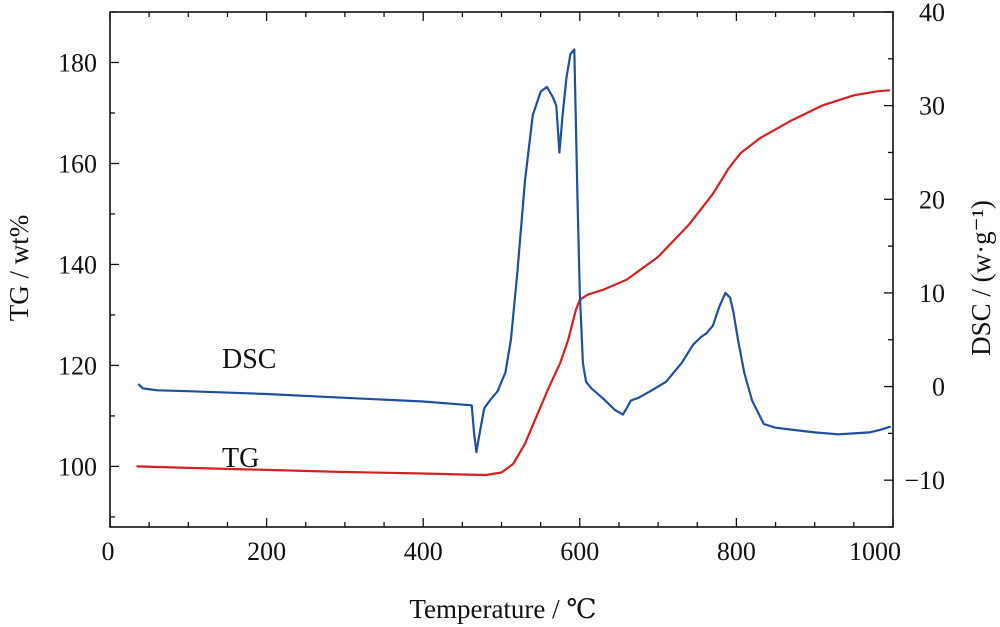 This screenshot has width=1000, height=627. What do you see at coordinates (938, 387) in the screenshot?
I see `right-tick-label: 0` at bounding box center [938, 387].